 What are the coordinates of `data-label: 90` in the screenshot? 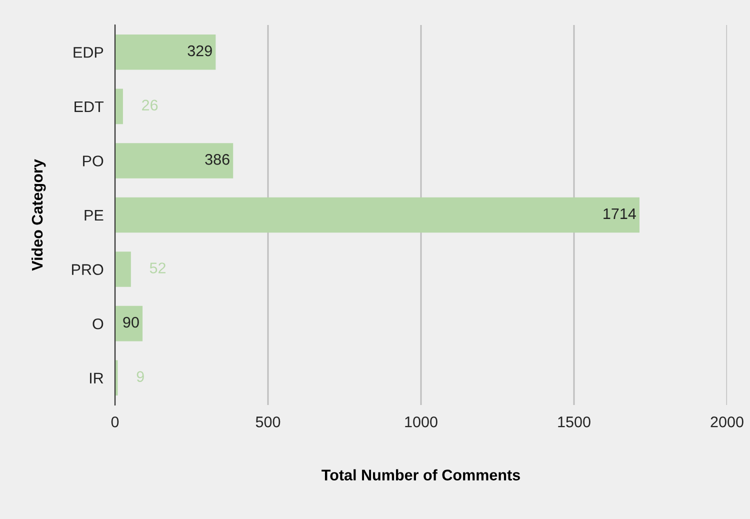 It's located at (131, 322).